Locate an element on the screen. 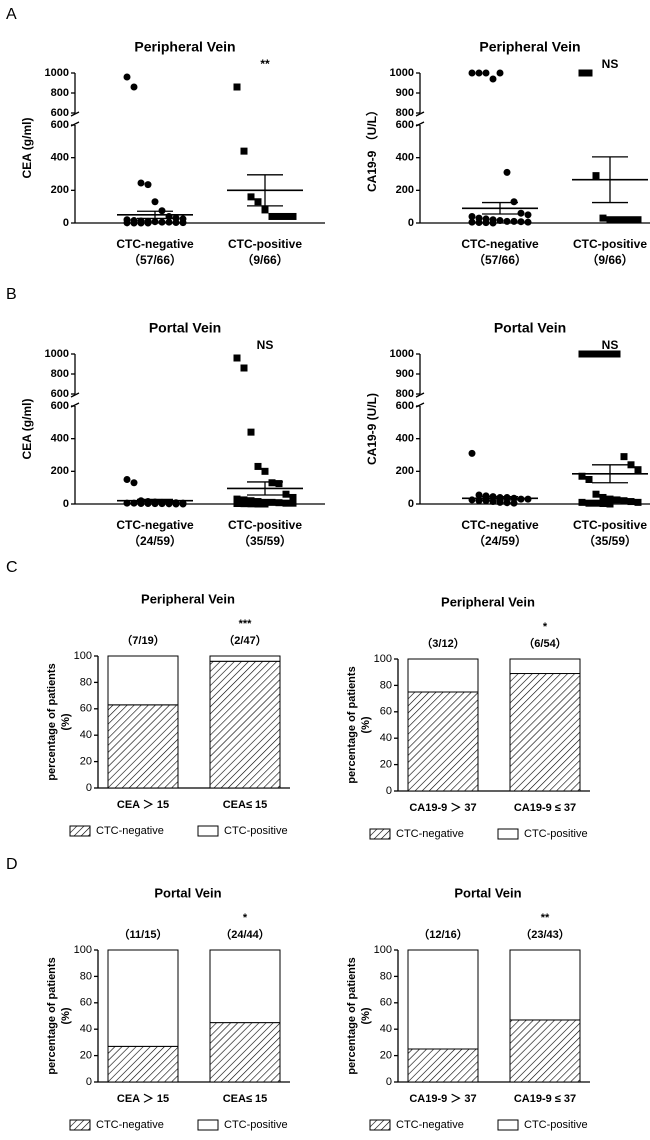 This screenshot has width=650, height=1140. count-label: （24/44） is located at coordinates (245, 934).